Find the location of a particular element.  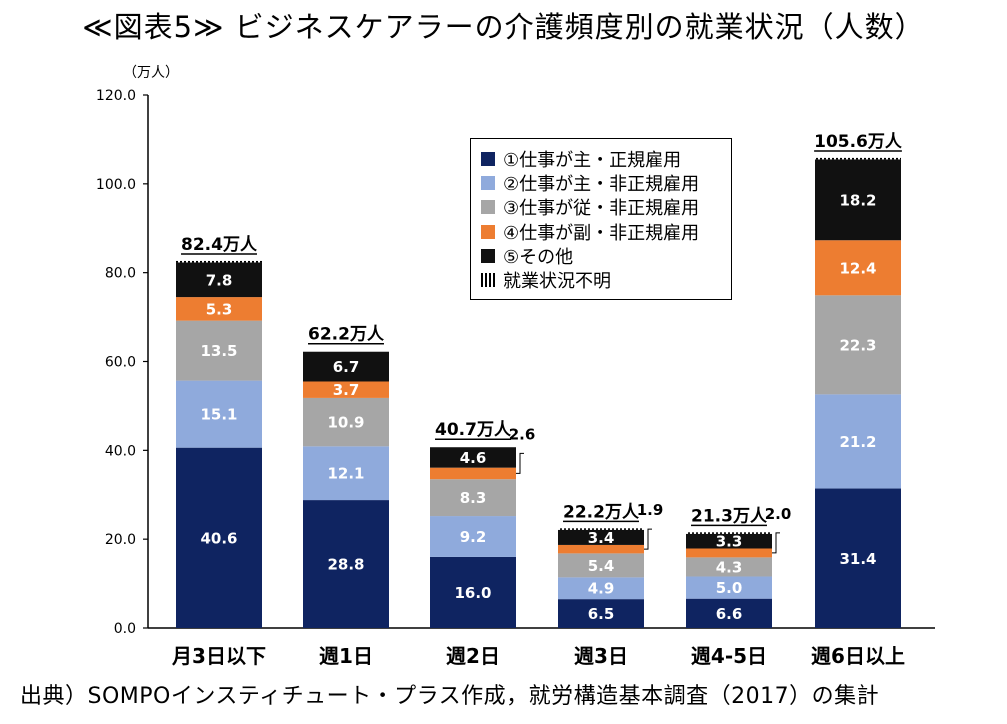

data-label: 15.1 is located at coordinates (218, 415).